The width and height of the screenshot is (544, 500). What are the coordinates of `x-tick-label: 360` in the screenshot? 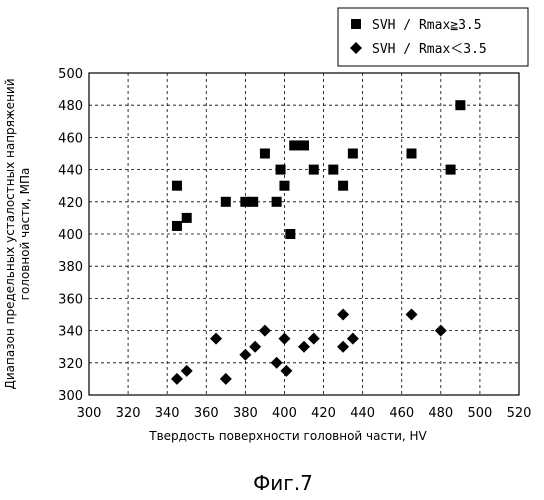 It's located at (206, 413).